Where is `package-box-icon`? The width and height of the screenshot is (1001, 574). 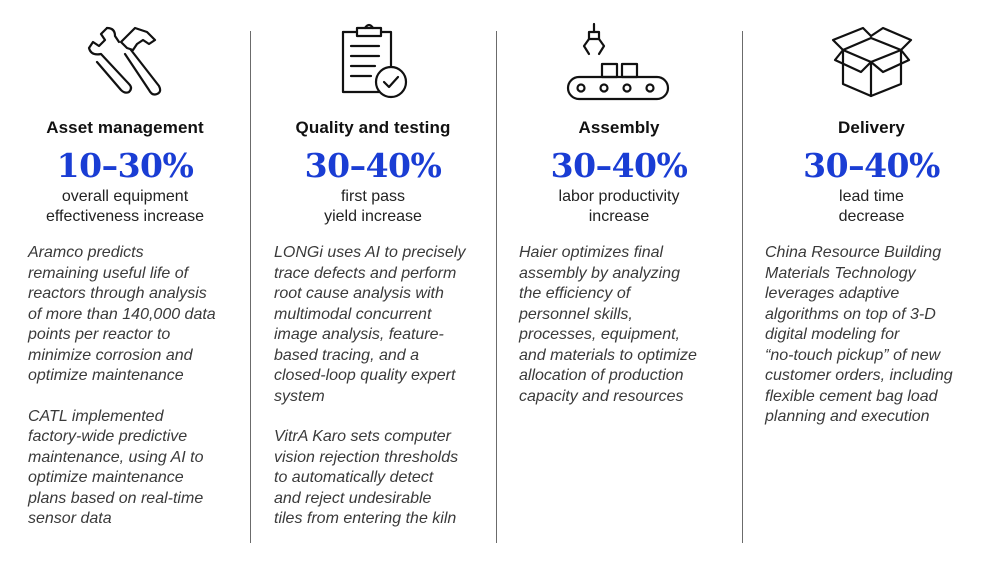 package-box-icon is located at coordinates (871, 62).